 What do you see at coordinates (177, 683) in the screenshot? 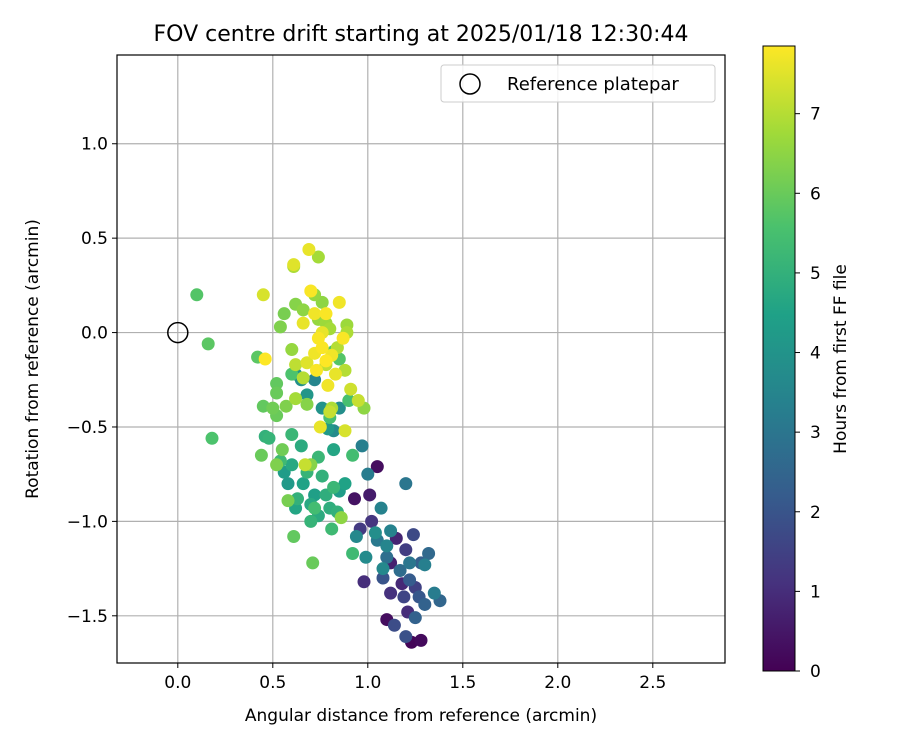
I see `x-tick-label: 0.0` at bounding box center [177, 683].